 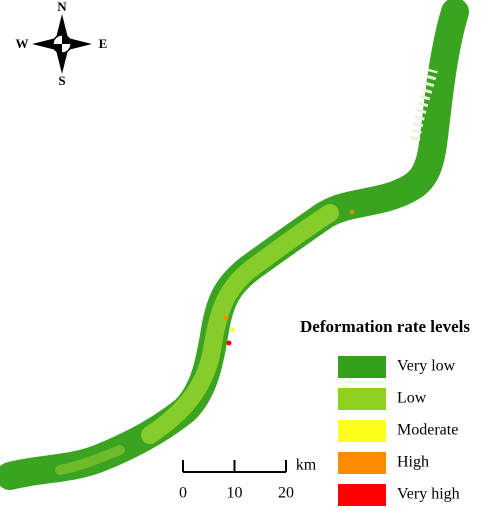 I want to click on legend: Very low Low Moderate High Very high, so click(x=399, y=431).